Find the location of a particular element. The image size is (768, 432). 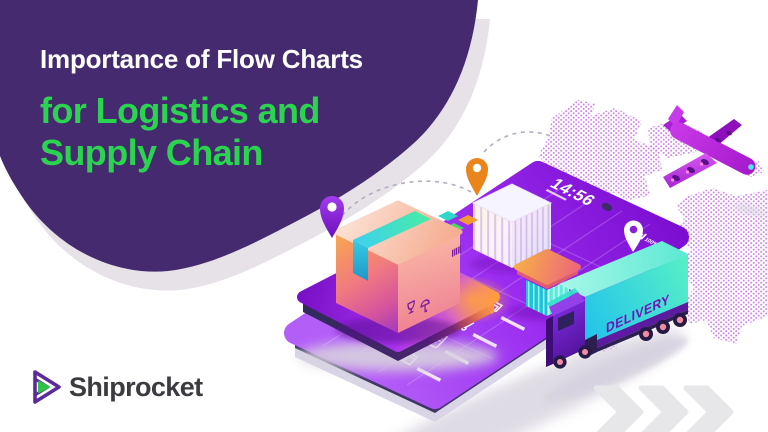

phone-camera-dot is located at coordinates (607, 207).